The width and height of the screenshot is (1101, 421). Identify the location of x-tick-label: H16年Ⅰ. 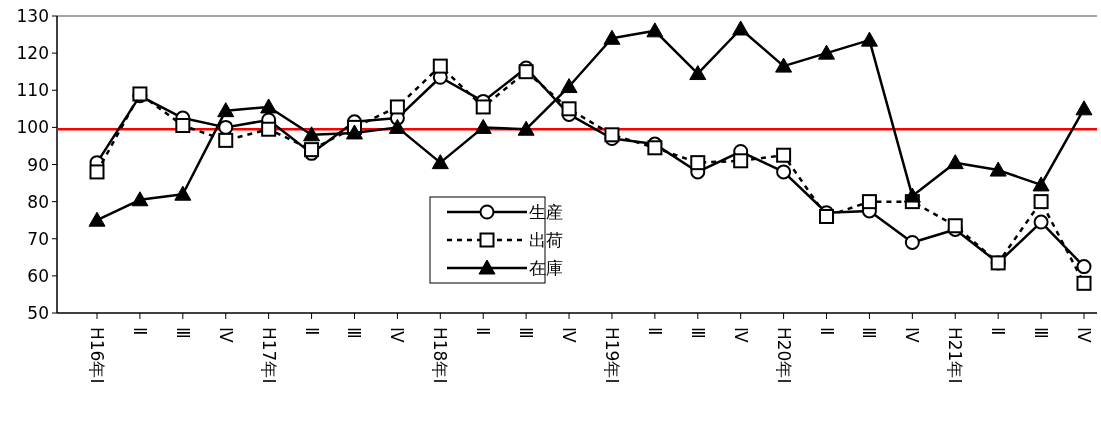
(97, 355).